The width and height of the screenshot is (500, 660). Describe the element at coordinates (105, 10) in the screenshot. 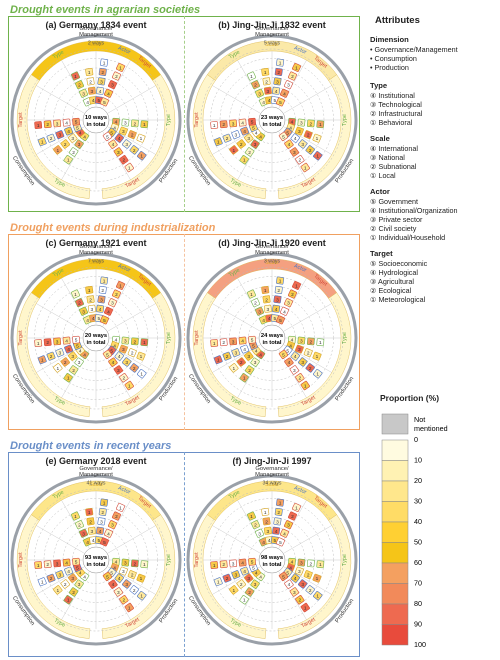

I see `section-title-agrarian: Drought events in agrarian societies` at that location.